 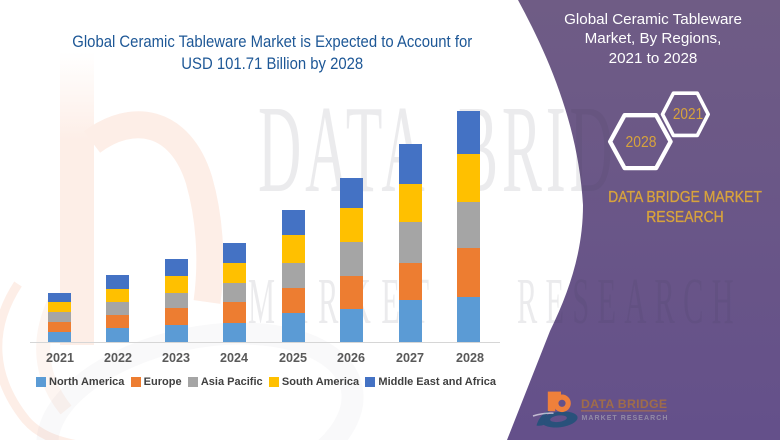 What do you see at coordinates (625, 418) in the screenshot?
I see `svg-text: MARKET RESEARCH` at bounding box center [625, 418].